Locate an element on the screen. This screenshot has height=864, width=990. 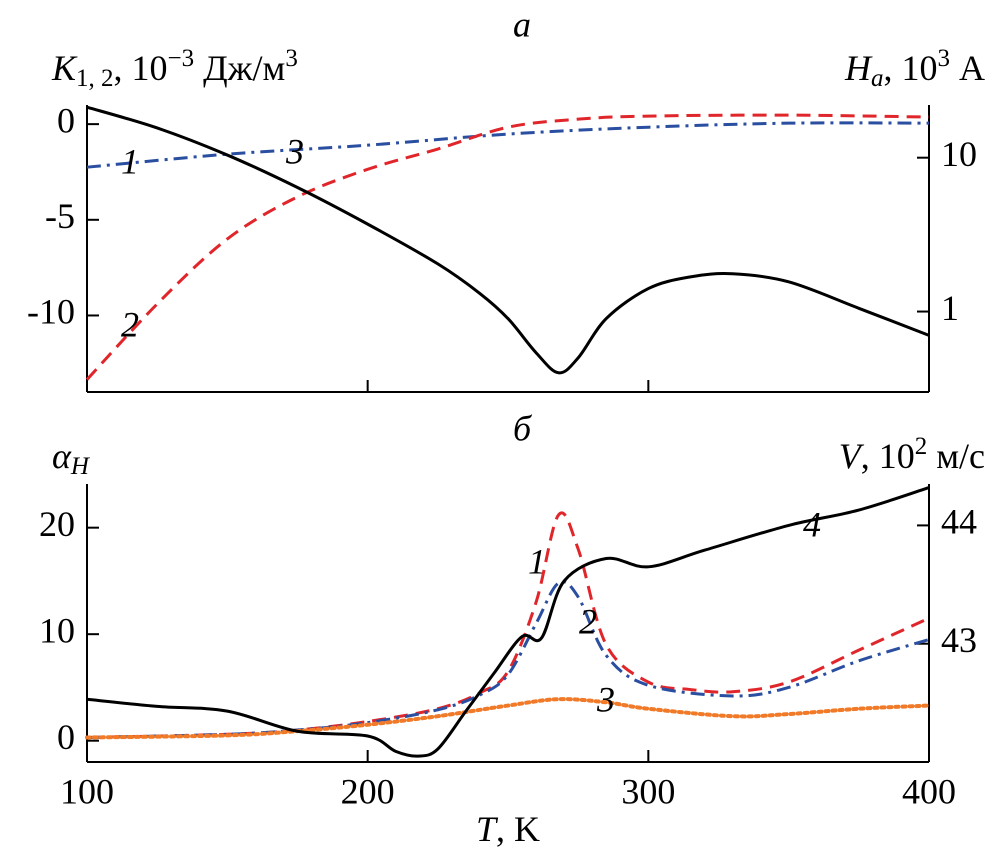
label-part: −3 is located at coordinates (181, 58).